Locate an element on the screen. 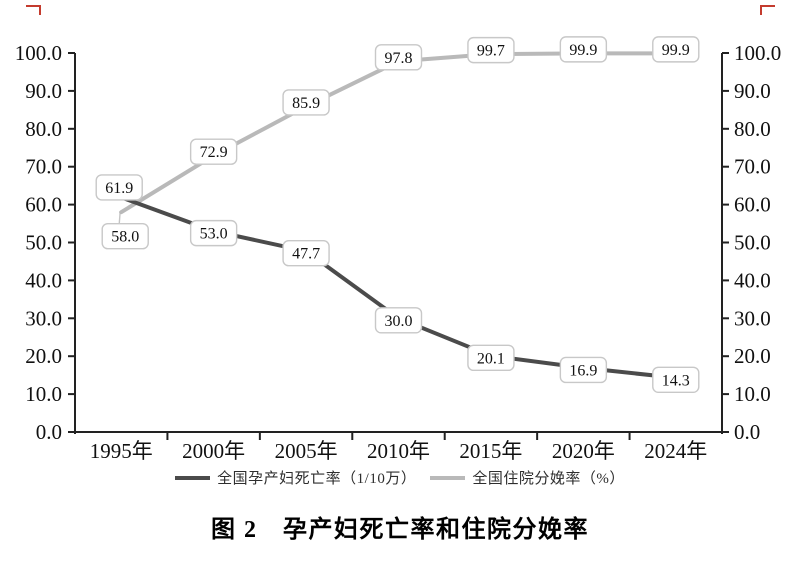 This screenshot has width=800, height=580. y-tick-label-left: 60.0 is located at coordinates (43, 205).